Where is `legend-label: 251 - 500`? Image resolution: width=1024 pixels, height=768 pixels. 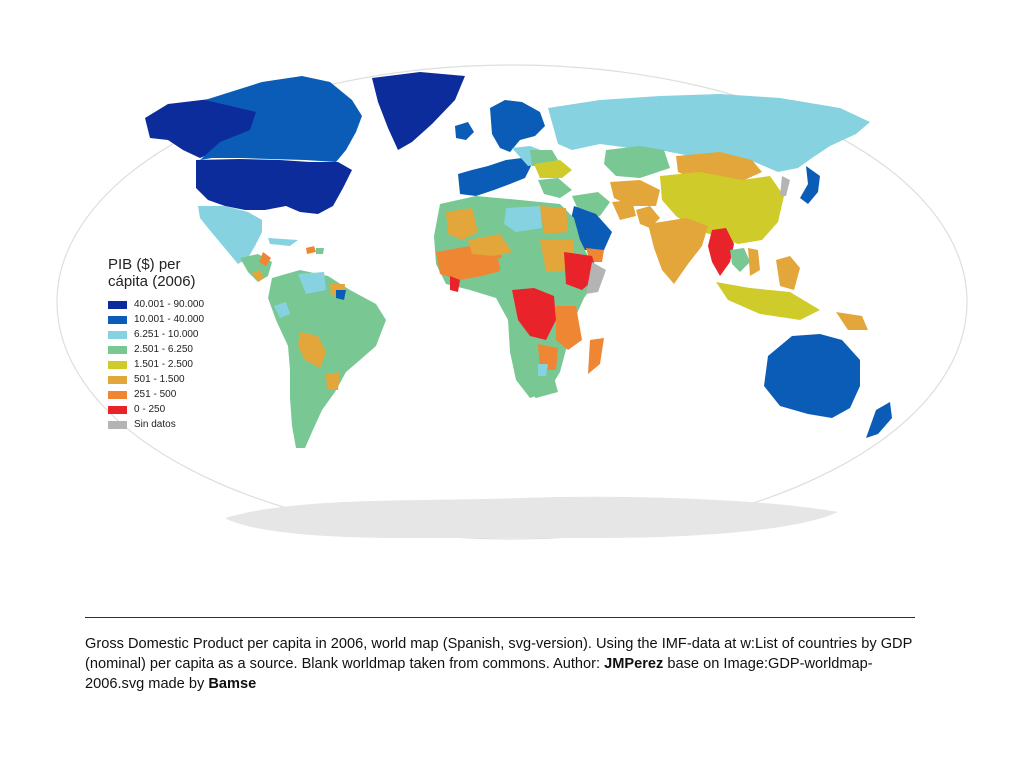 legend-label: 251 - 500 is located at coordinates (155, 394).